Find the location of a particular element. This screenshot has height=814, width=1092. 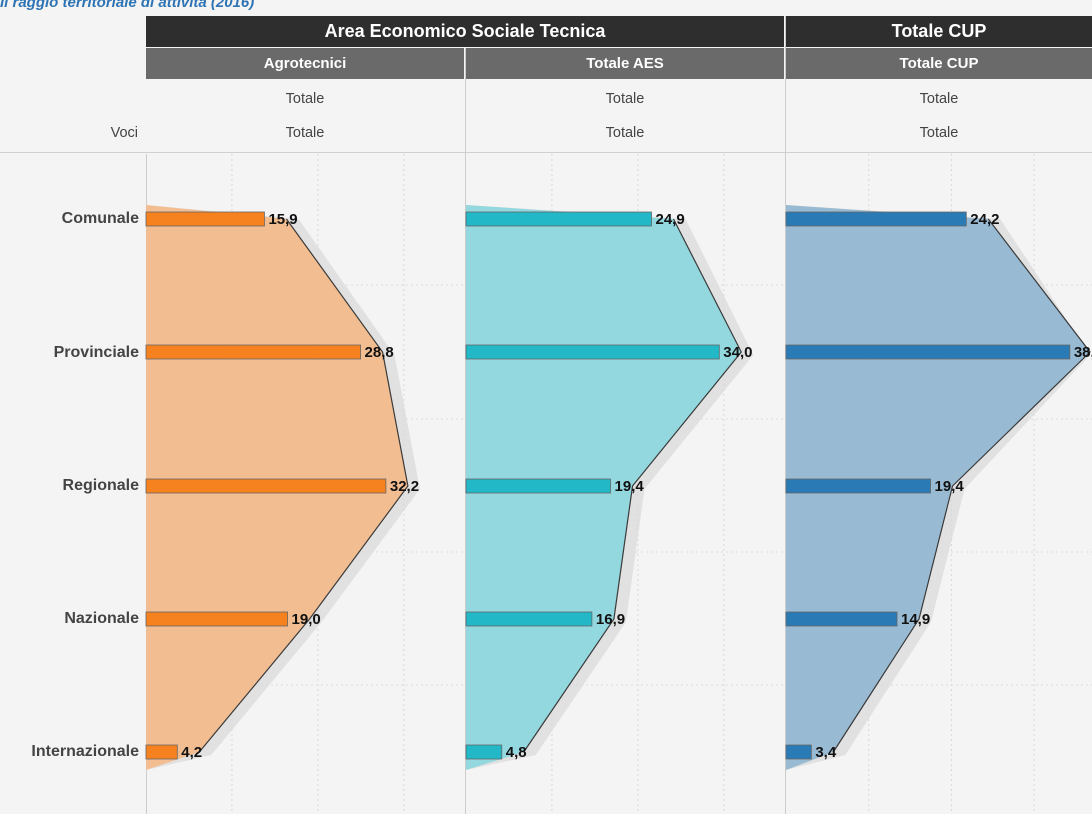

subheader-row1-col2: Totale is located at coordinates (625, 99).